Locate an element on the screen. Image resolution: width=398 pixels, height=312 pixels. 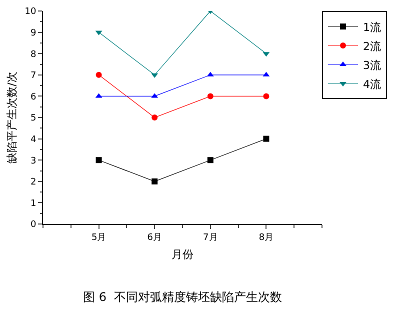
y-tick-label: 0 is located at coordinates (33, 225).